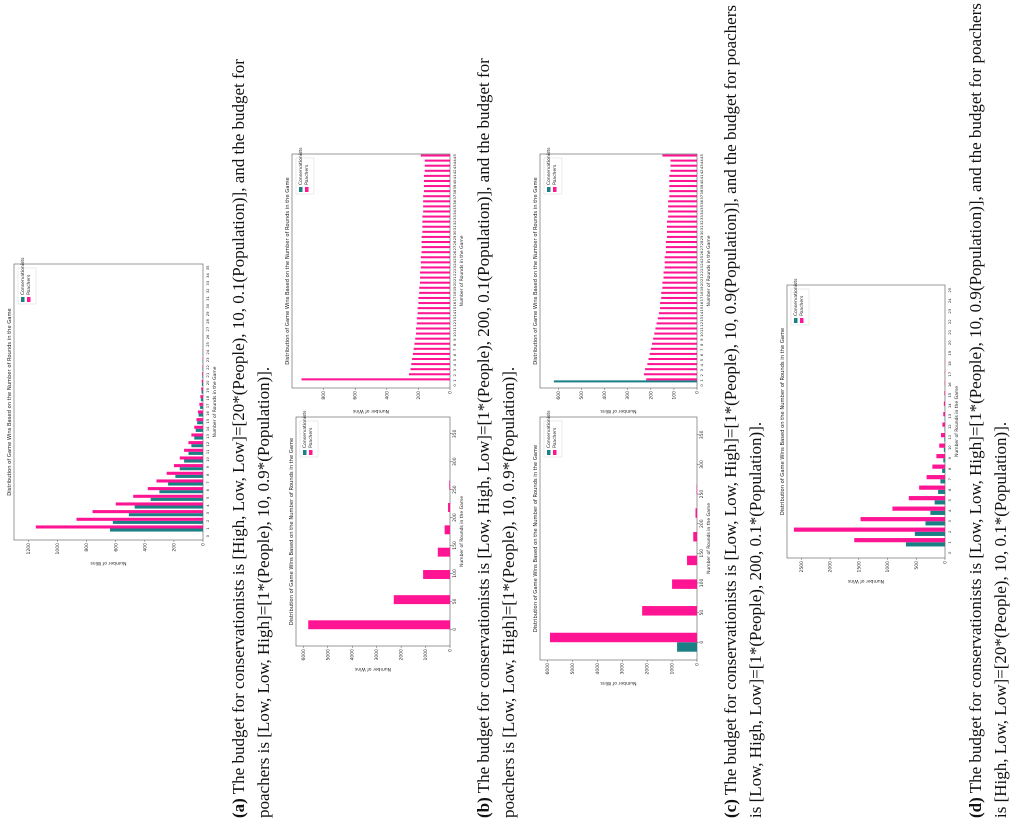  I want to click on x-tick-label: 7, so click(454, 349).